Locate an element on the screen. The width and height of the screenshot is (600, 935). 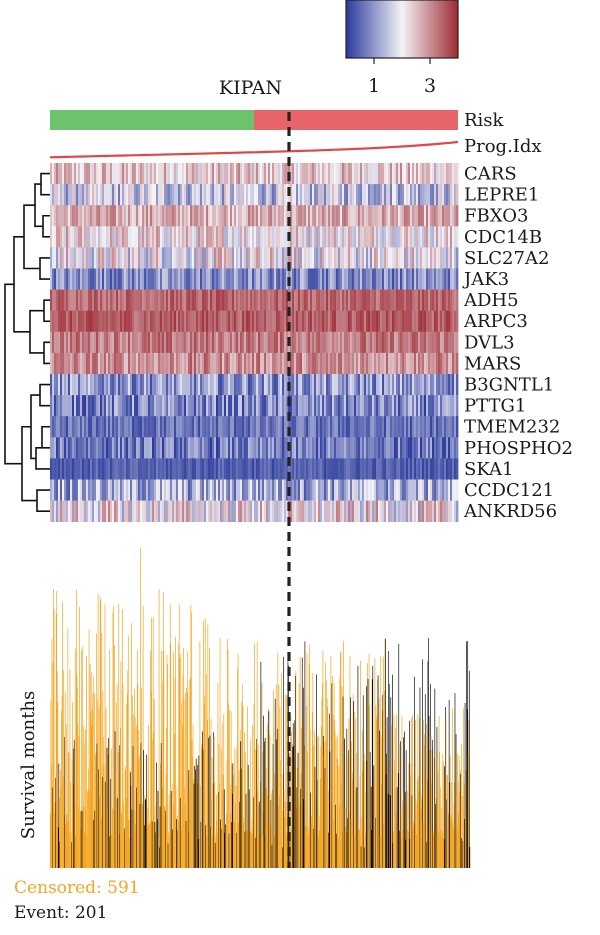
heatmap-row-mars is located at coordinates (254, 363).